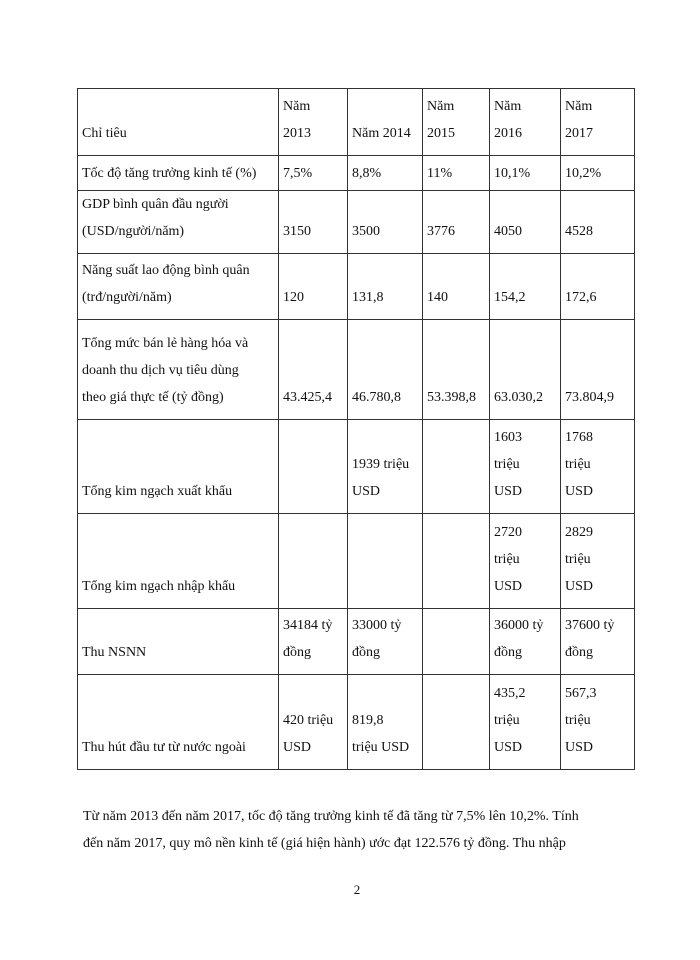 The width and height of the screenshot is (700, 960). What do you see at coordinates (178, 641) in the screenshot?
I see `indicator-cell: Thu NSNN` at bounding box center [178, 641].